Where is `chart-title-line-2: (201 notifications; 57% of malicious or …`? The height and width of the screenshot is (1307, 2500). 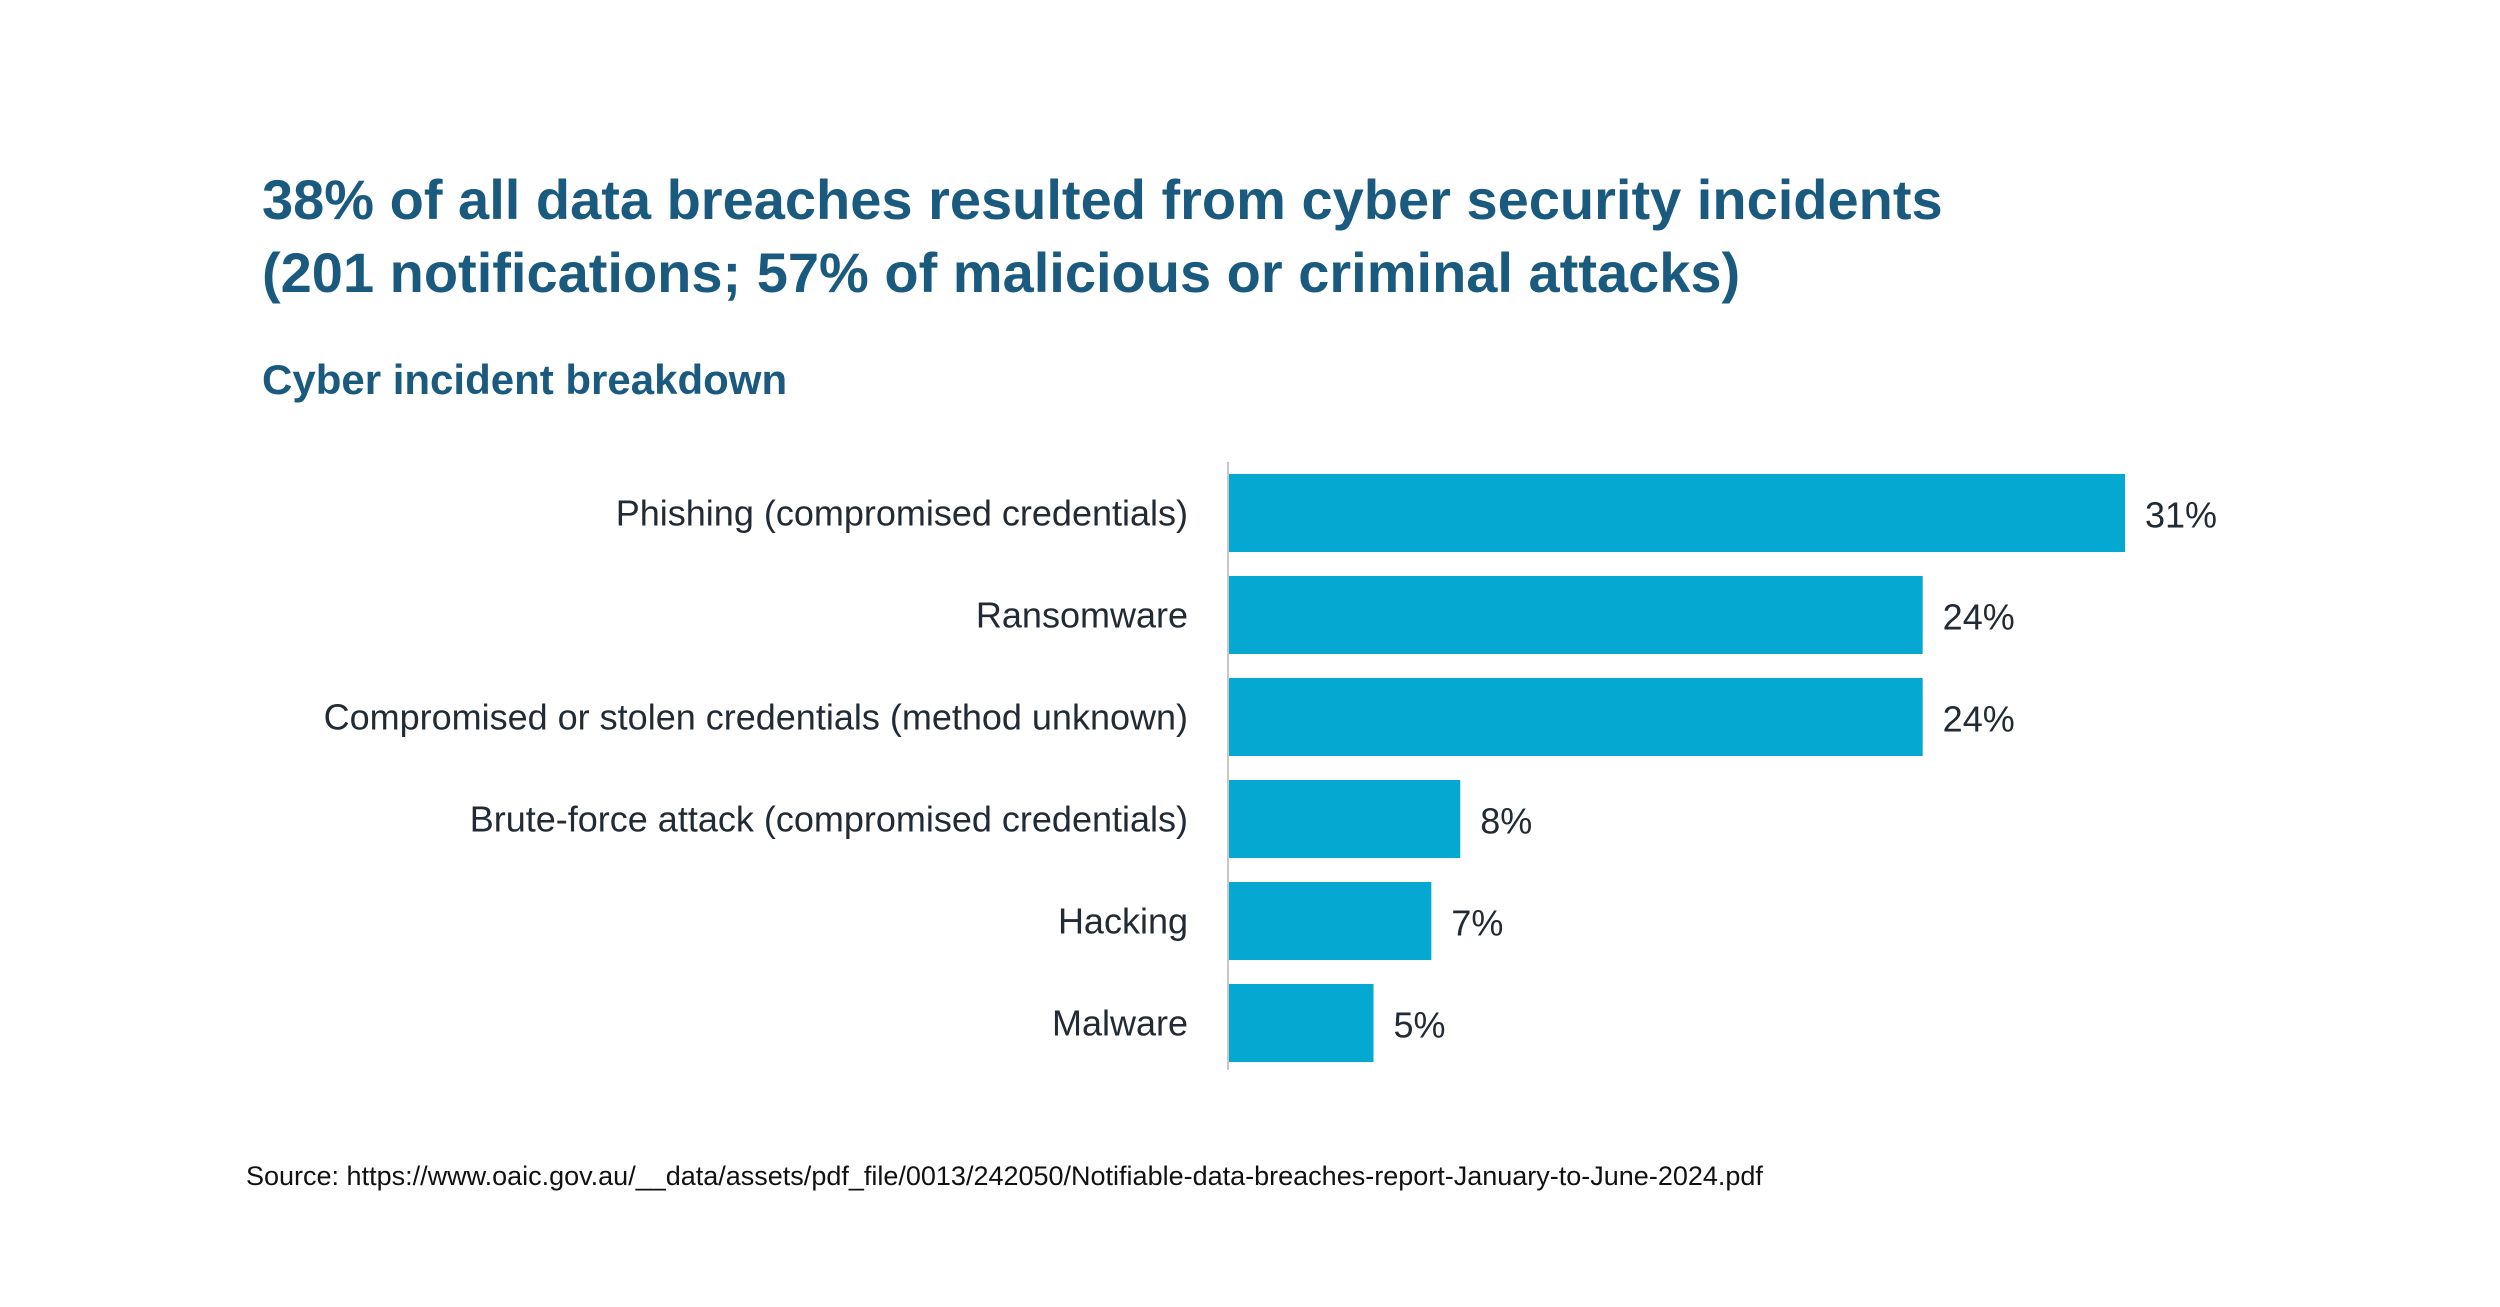 chart-title-line-2: (201 notifications; 57% of malicious or … is located at coordinates (1001, 272).